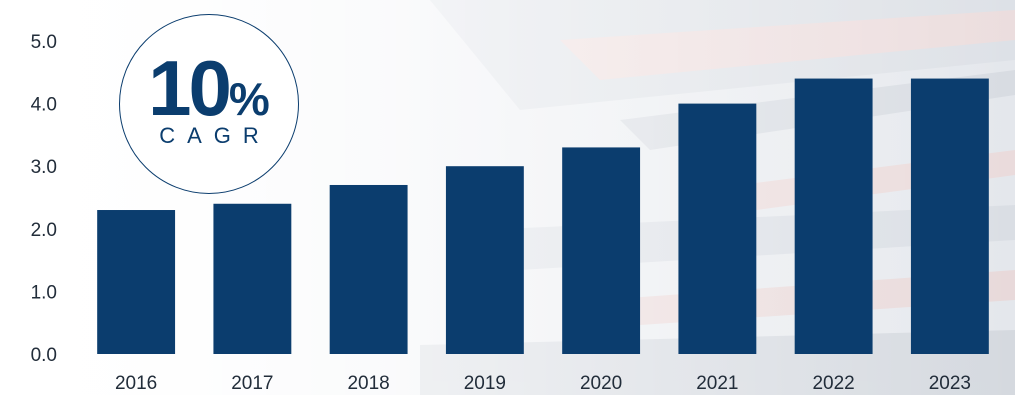 The image size is (1015, 395). I want to click on bar-2019, so click(484, 260).